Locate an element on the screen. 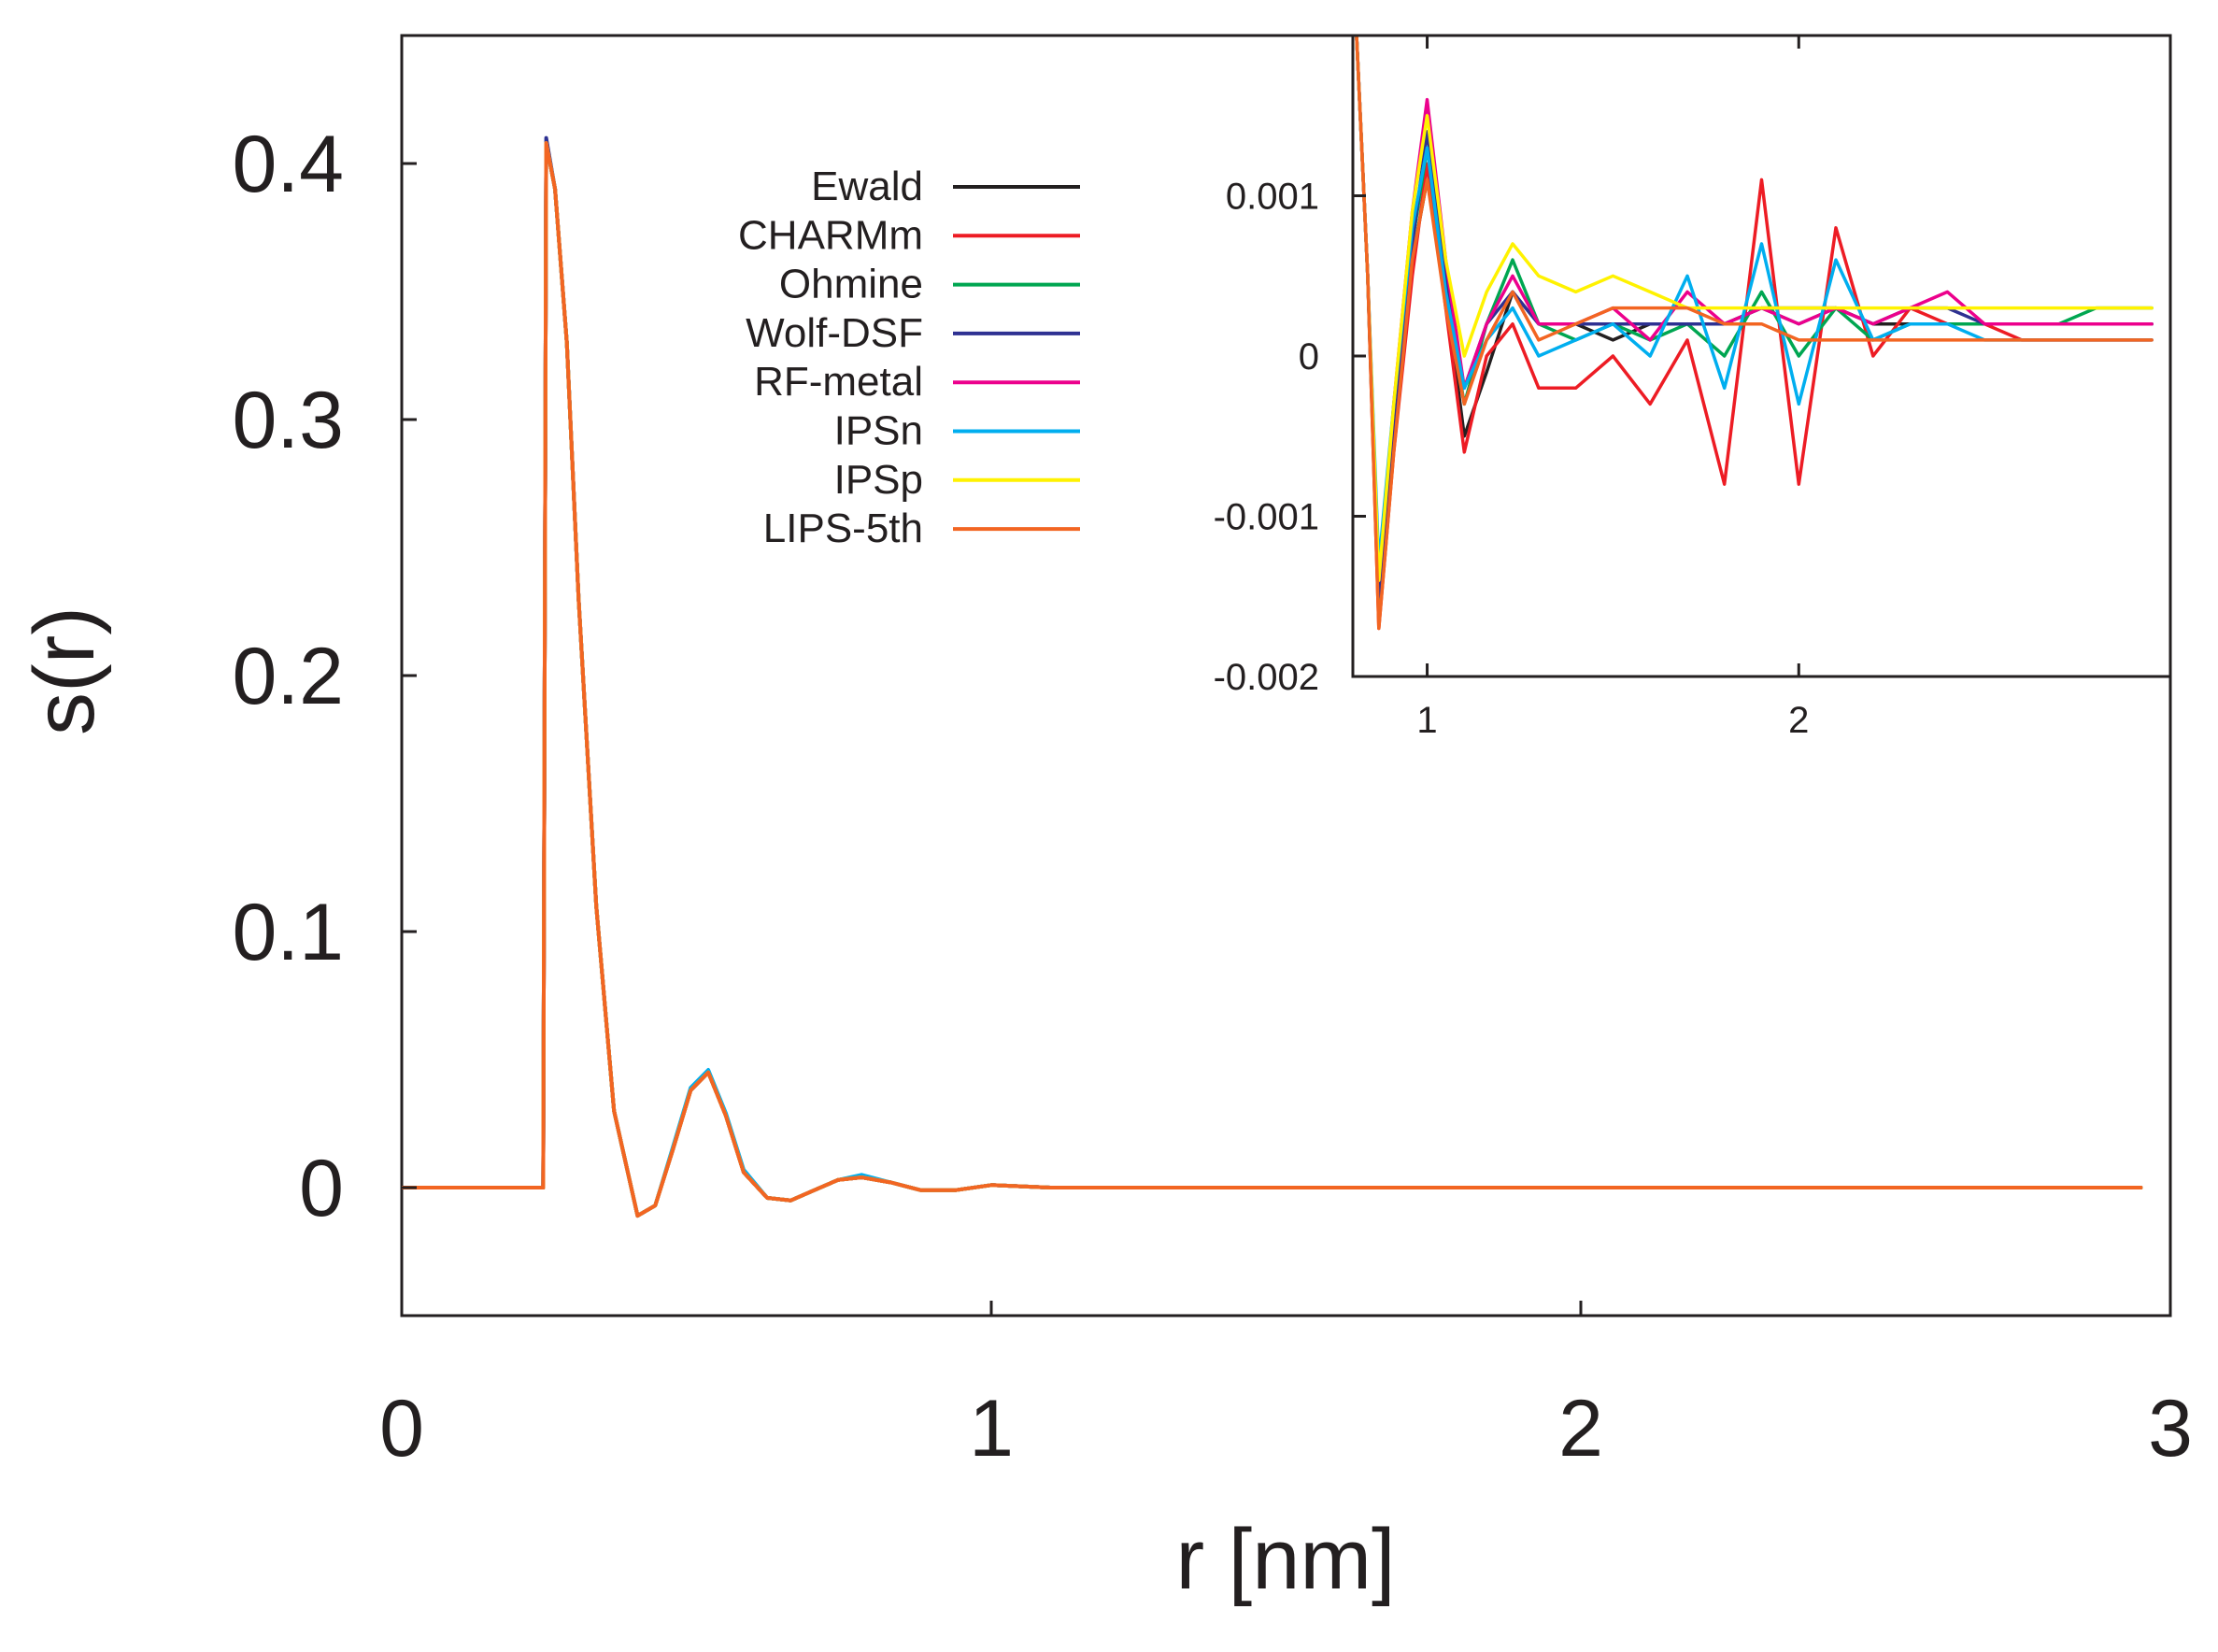 Image resolution: width=2218 pixels, height=1652 pixels. inset-series-ipsn is located at coordinates (1755, 301).